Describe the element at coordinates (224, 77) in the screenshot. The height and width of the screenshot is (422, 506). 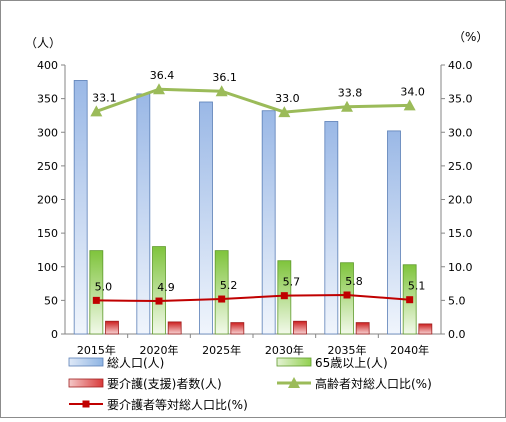
I see `data-label: 36.1` at that location.